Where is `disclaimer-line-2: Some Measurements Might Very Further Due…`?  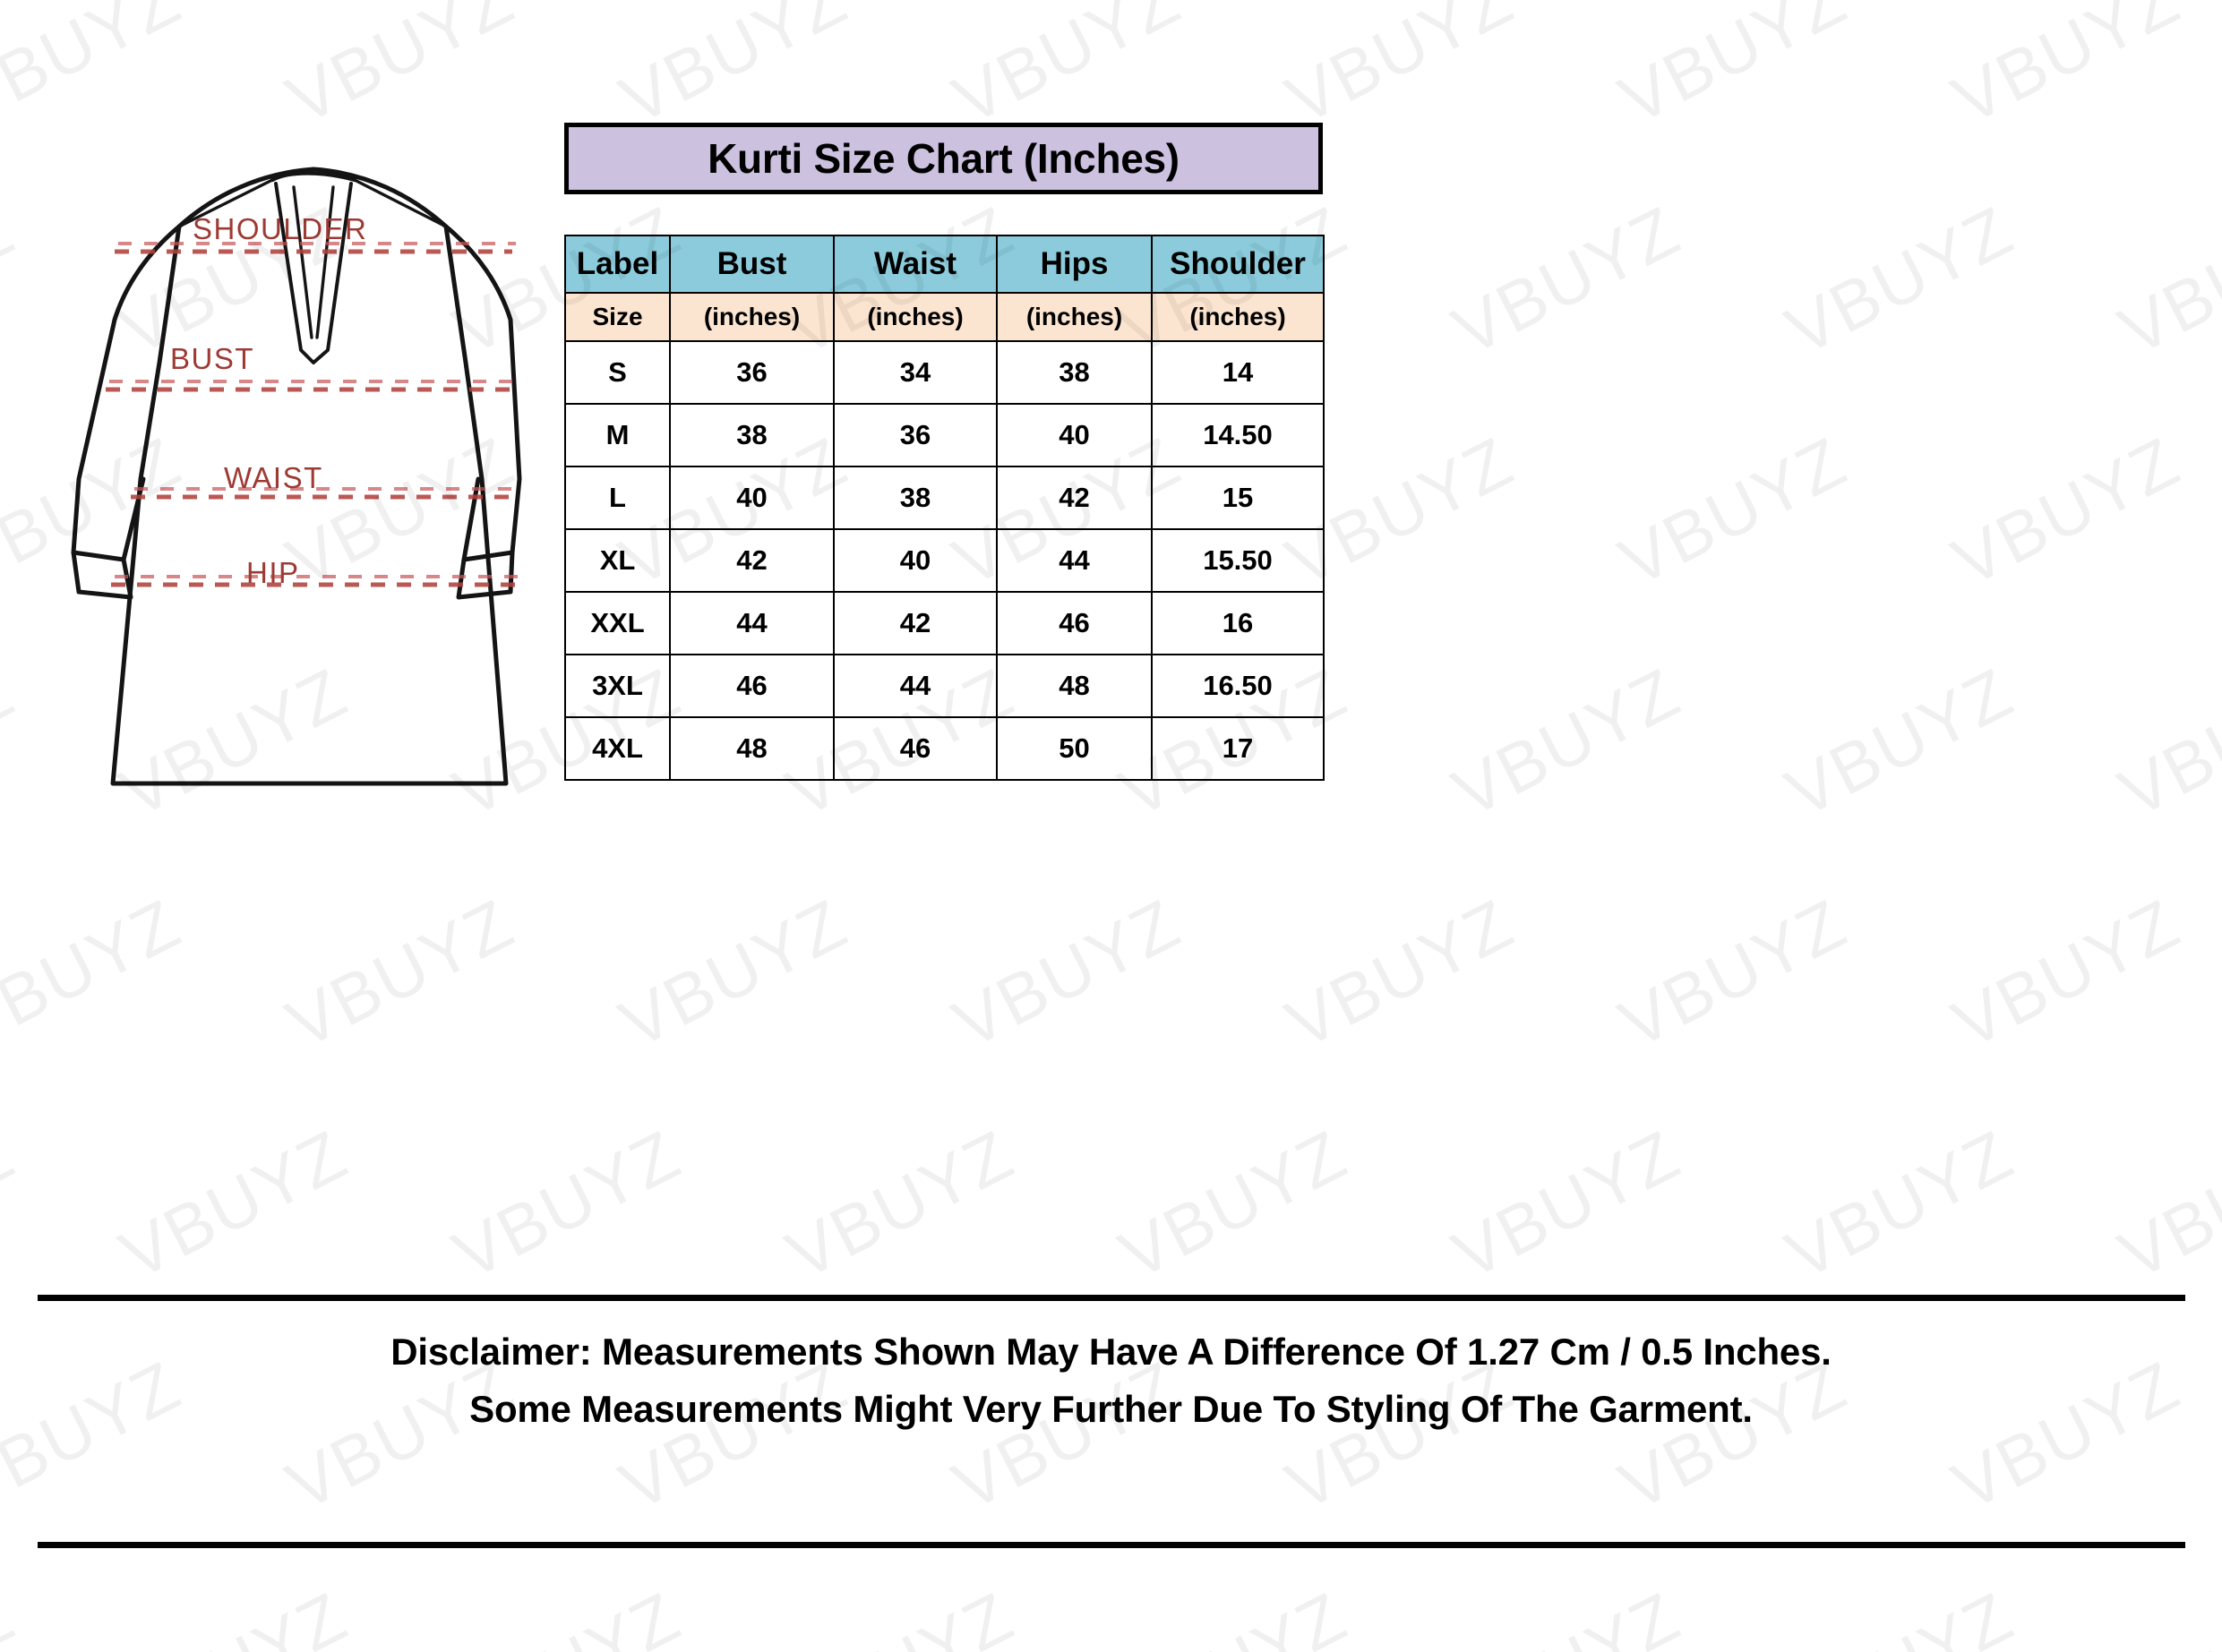
disclaimer-line-2: Some Measurements Might Very Further Due… is located at coordinates (1111, 1409).